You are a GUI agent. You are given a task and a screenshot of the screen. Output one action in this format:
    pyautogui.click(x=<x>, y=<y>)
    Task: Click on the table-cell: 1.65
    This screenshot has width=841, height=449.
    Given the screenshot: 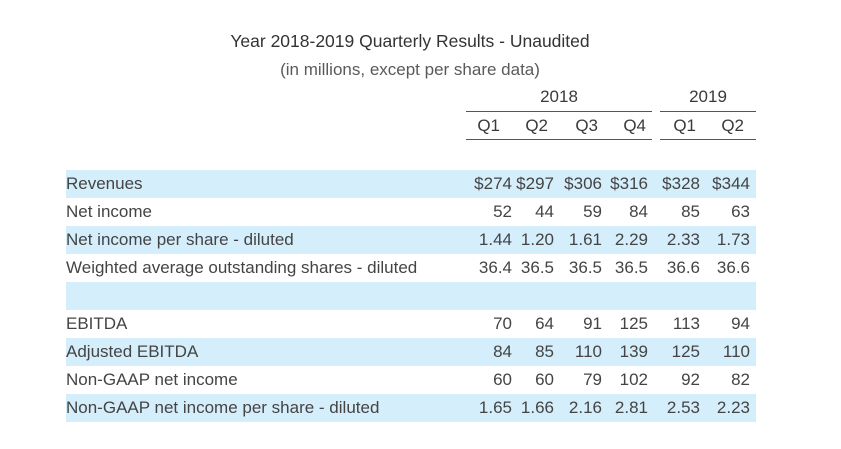 What is the action you would take?
    pyautogui.click(x=495, y=407)
    